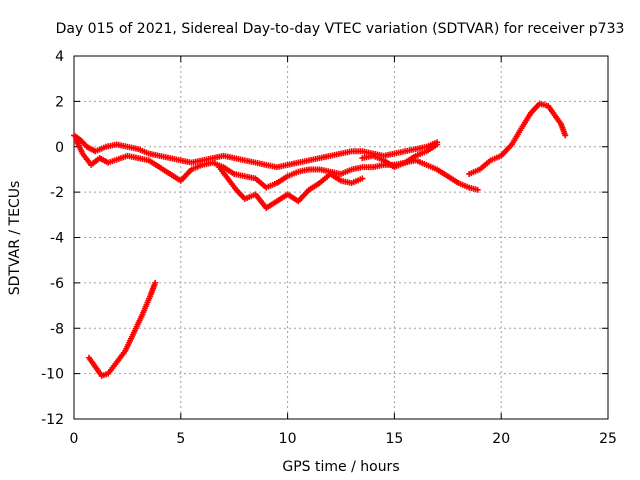  What do you see at coordinates (59, 57) in the screenshot?
I see `y-tick-label: 4` at bounding box center [59, 57].